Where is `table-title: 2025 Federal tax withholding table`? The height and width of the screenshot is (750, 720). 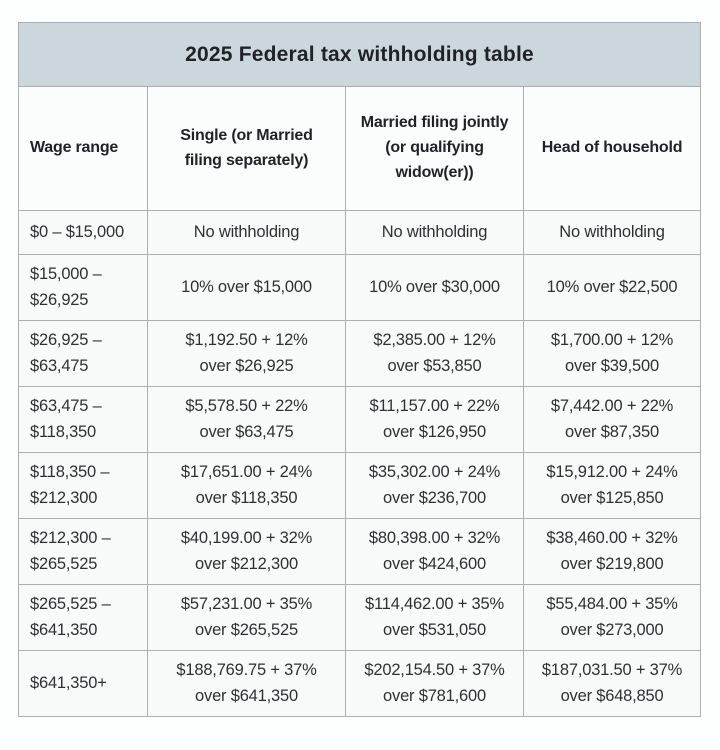 table-title: 2025 Federal tax withholding table is located at coordinates (359, 54).